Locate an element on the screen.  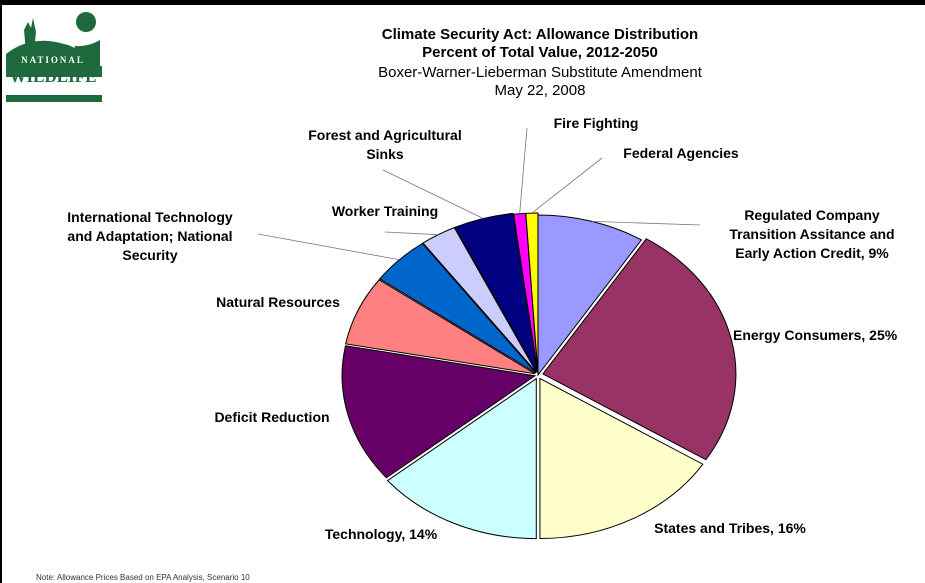
logo-text-wildlife: WILDLIFE is located at coordinates (53, 76).